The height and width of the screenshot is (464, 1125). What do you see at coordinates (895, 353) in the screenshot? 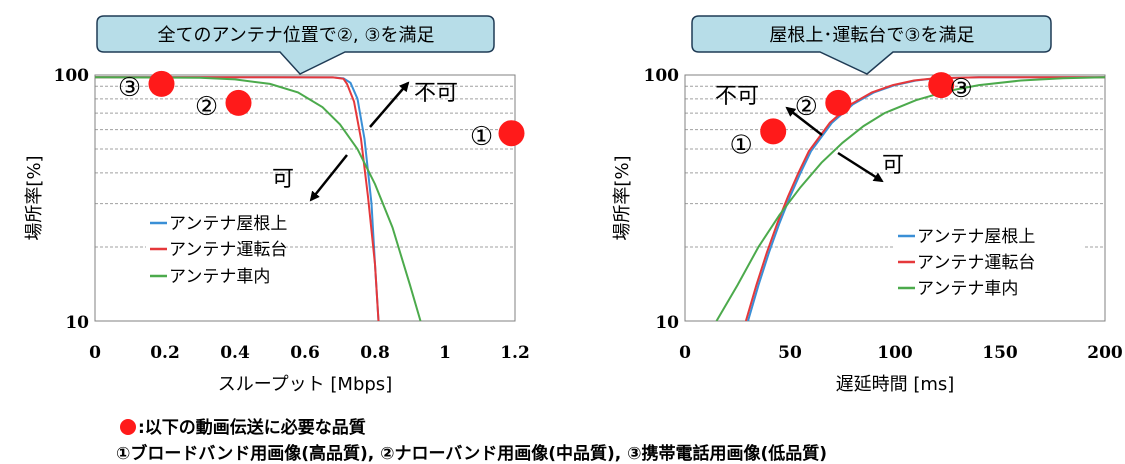
I see `right-x-tick-label: 100` at bounding box center [895, 353].